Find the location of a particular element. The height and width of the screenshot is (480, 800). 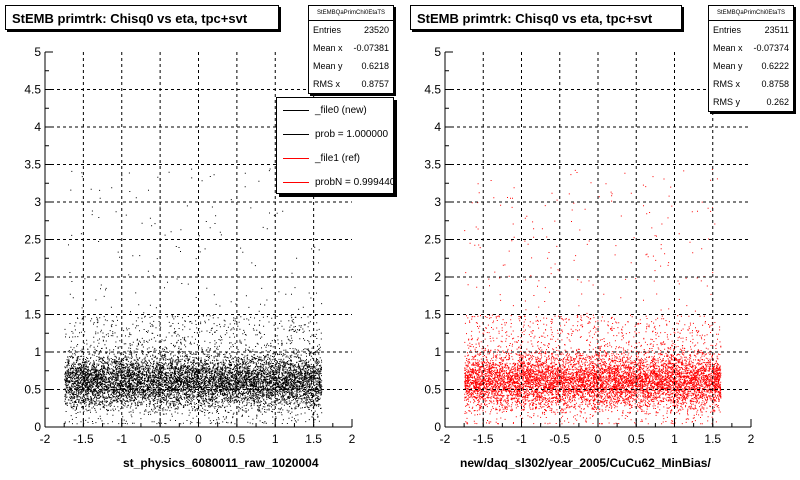

legend-entry: _file0 (new) is located at coordinates (335, 110).